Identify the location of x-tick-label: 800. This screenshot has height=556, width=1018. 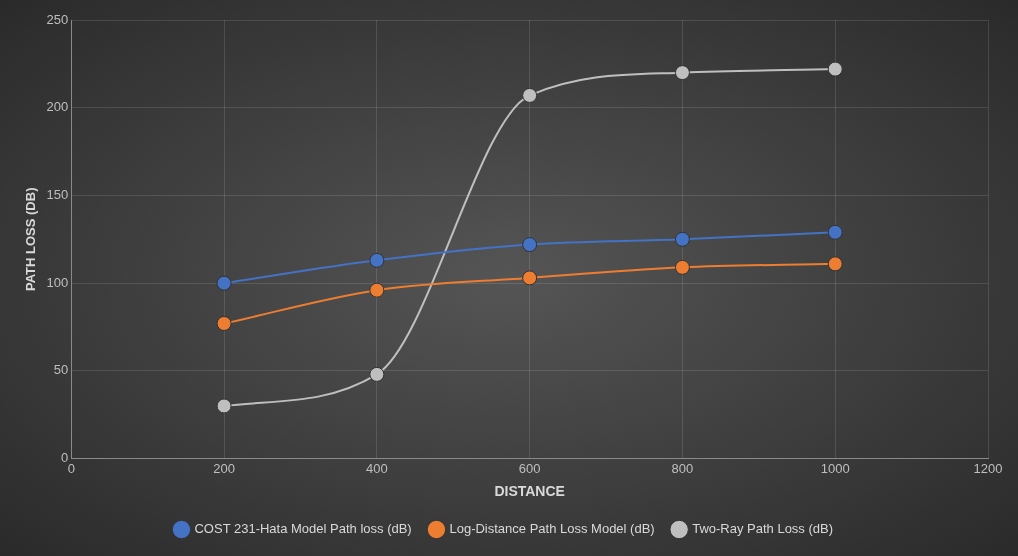
(682, 468).